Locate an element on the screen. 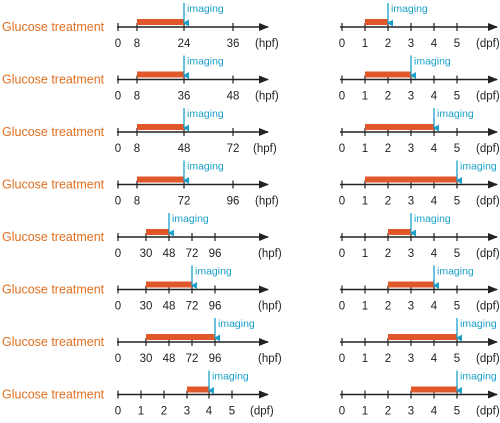 The image size is (500, 423). tick-label: 36 is located at coordinates (233, 44).